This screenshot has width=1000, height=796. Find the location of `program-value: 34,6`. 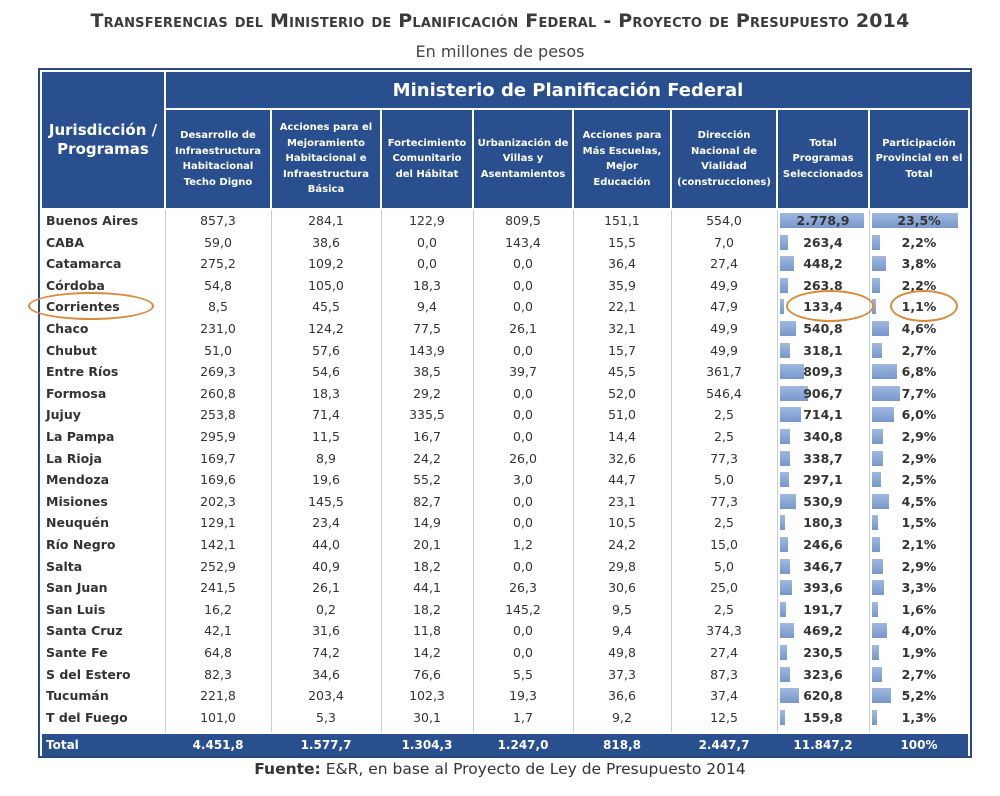

program-value: 34,6 is located at coordinates (326, 674).